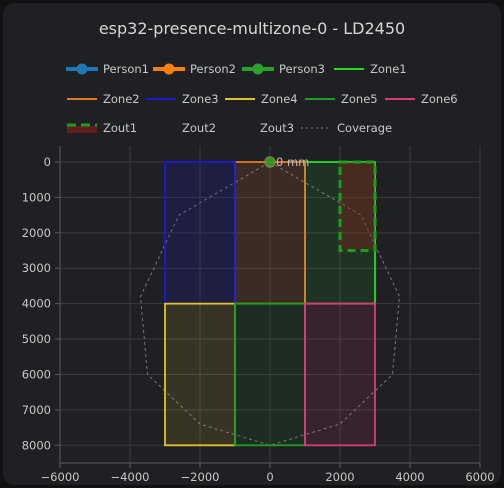 Image resolution: width=504 pixels, height=488 pixels. I want to click on x-tick-label: −2000, so click(200, 477).